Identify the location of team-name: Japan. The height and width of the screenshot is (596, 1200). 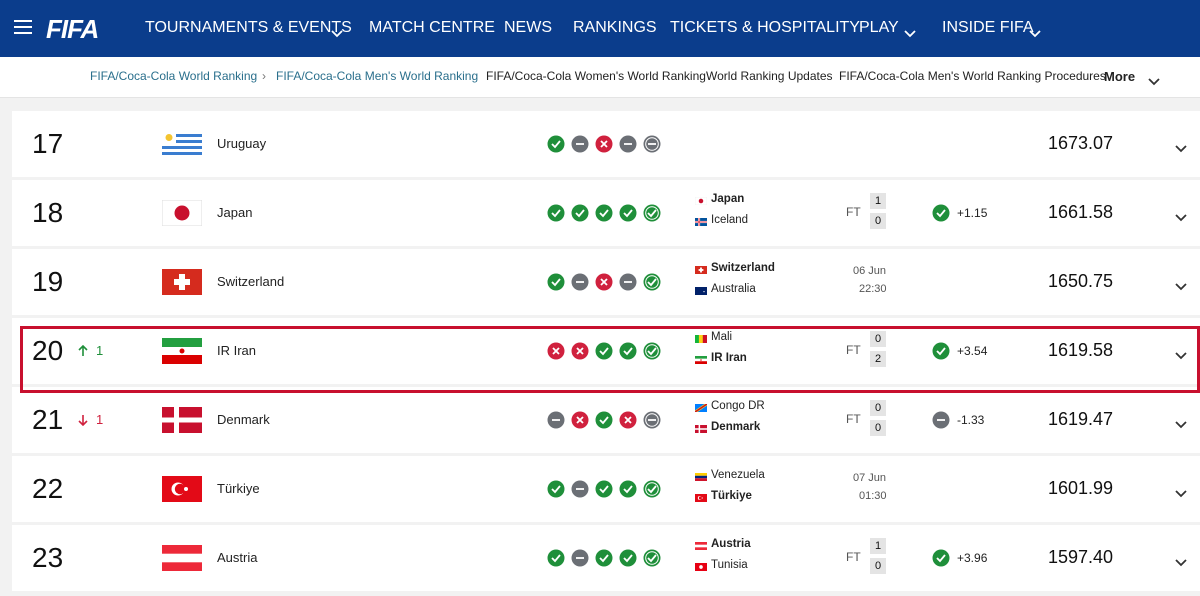
(235, 212).